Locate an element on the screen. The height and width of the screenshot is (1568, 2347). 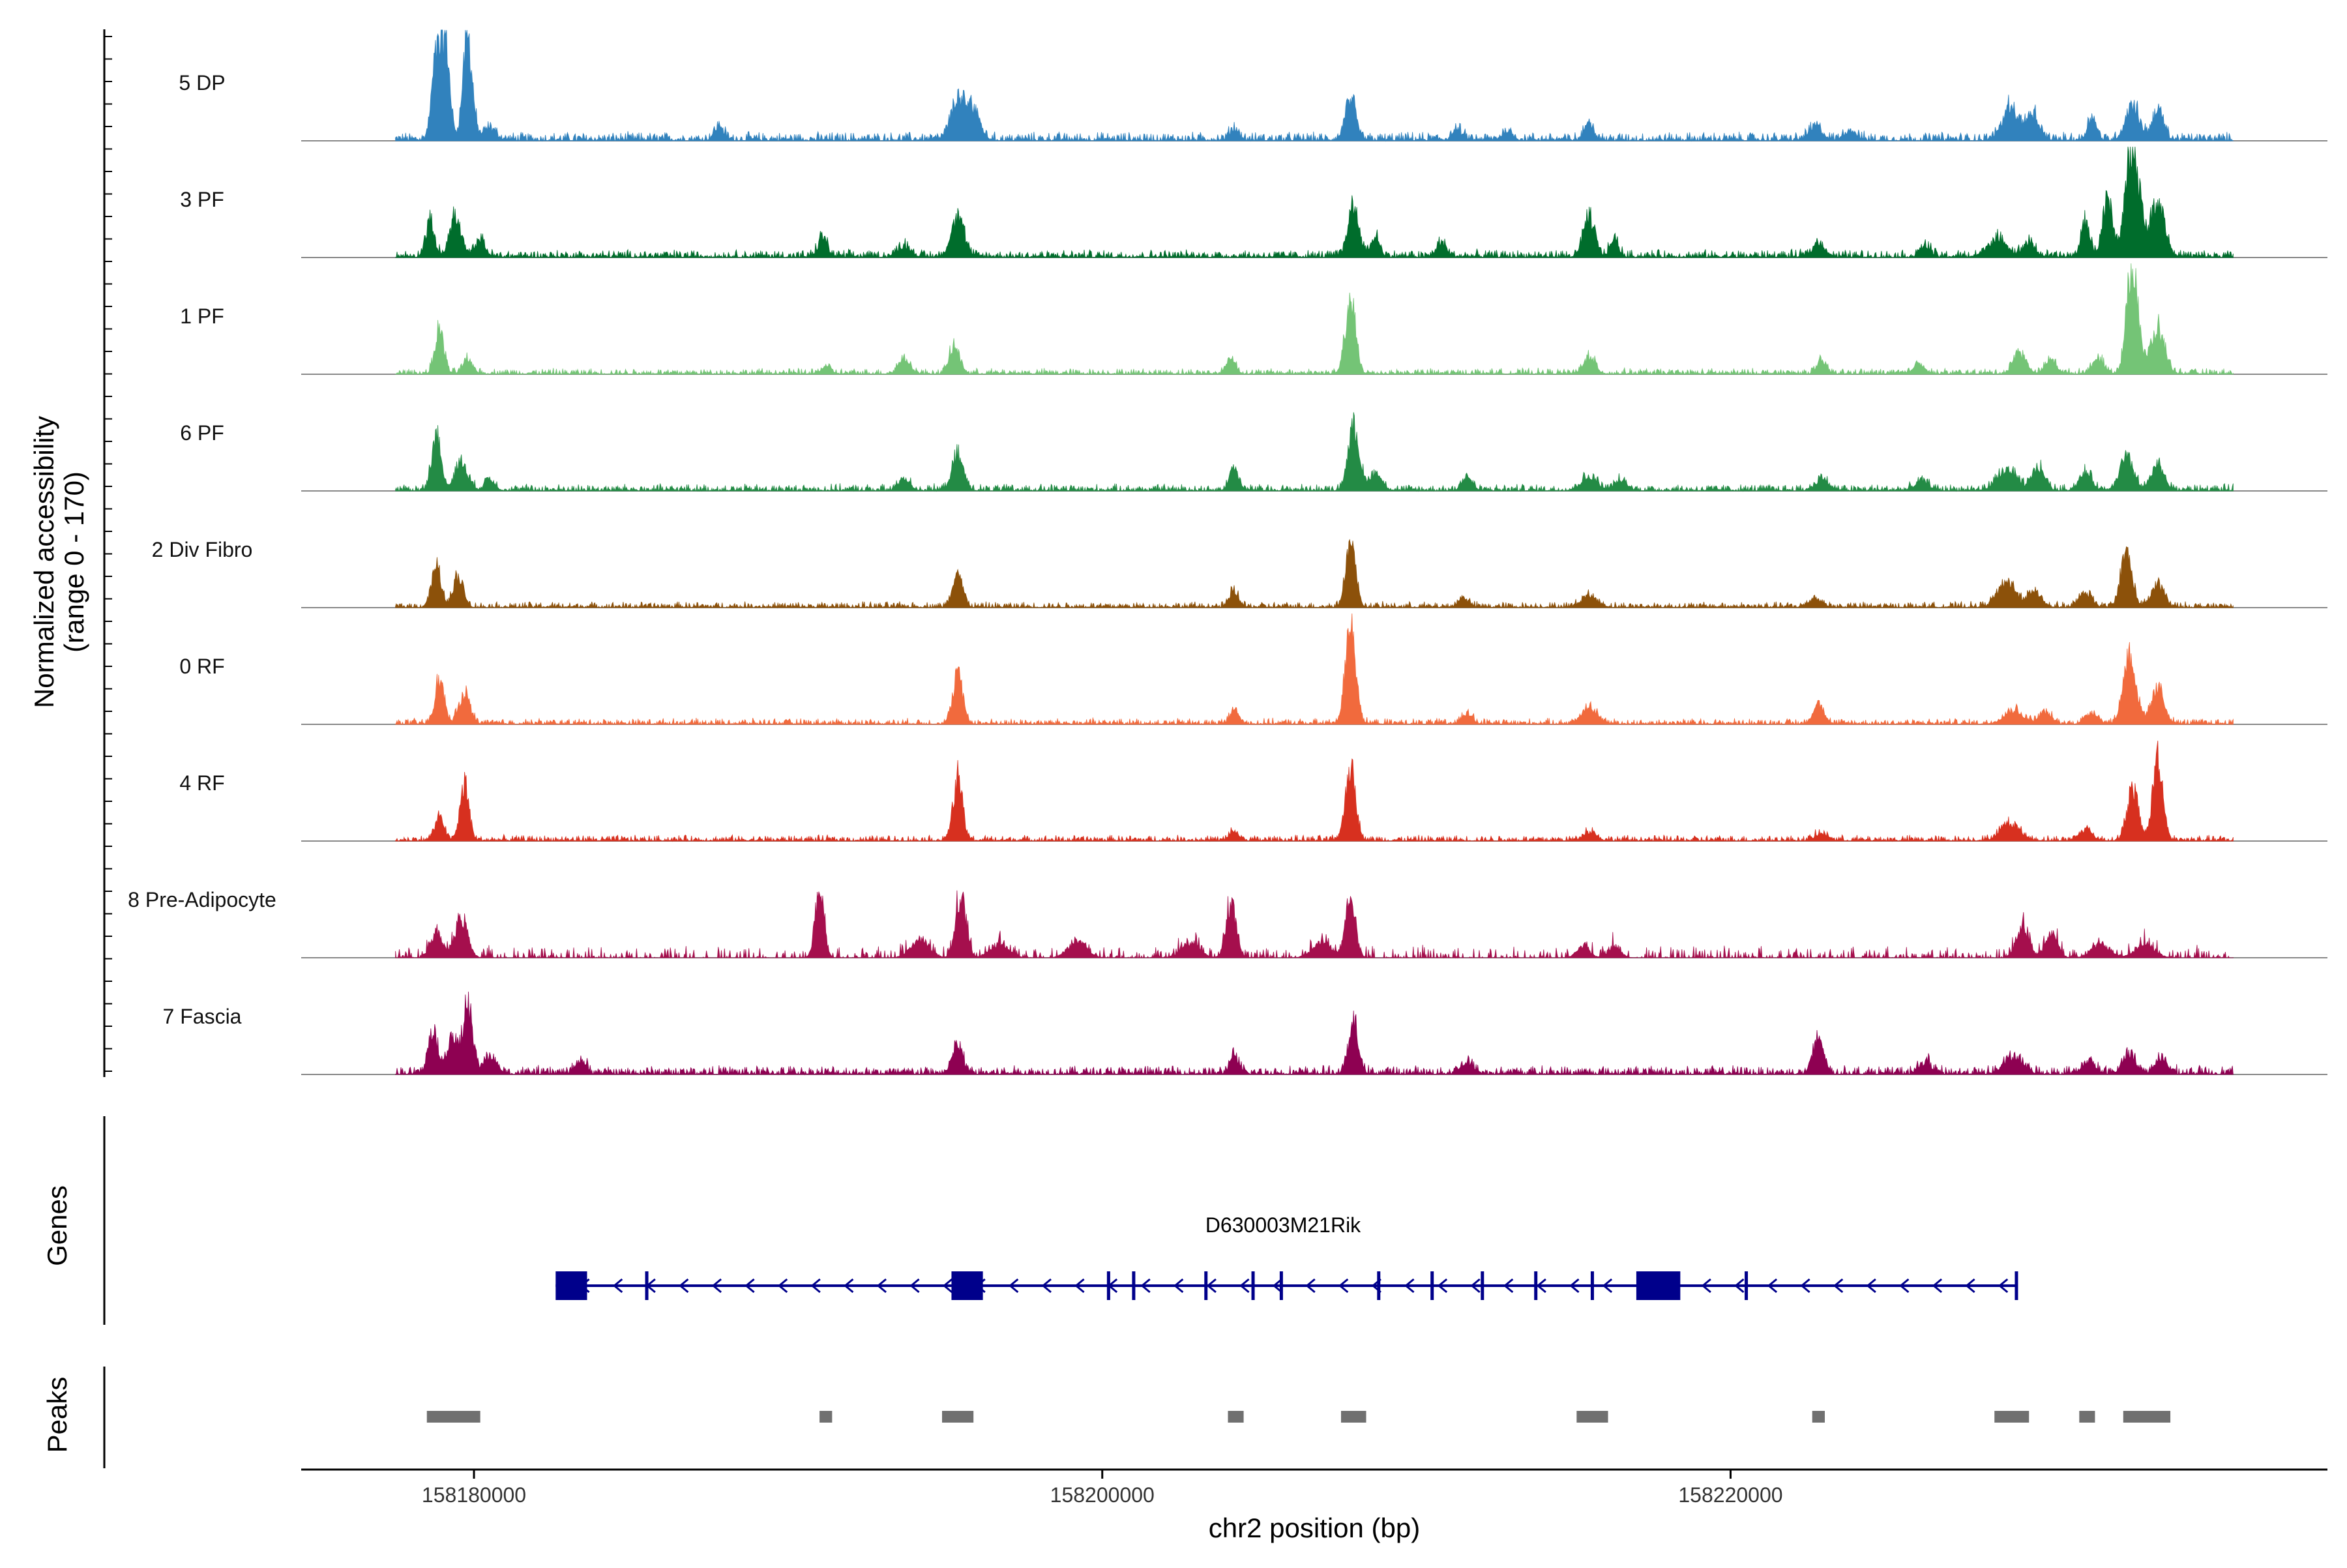
track-4-rf: 4 RF is located at coordinates (1253, 791).